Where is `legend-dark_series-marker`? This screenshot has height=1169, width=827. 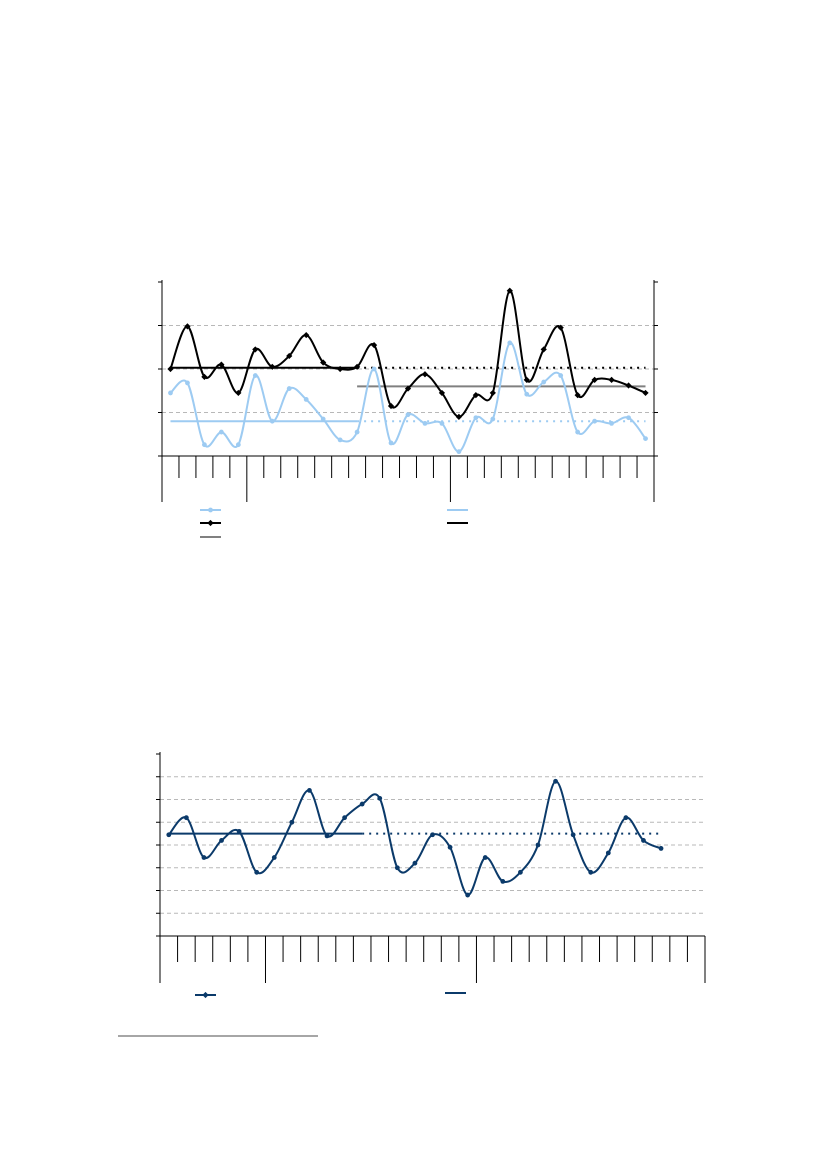
legend-dark_series-marker is located at coordinates (210, 523).